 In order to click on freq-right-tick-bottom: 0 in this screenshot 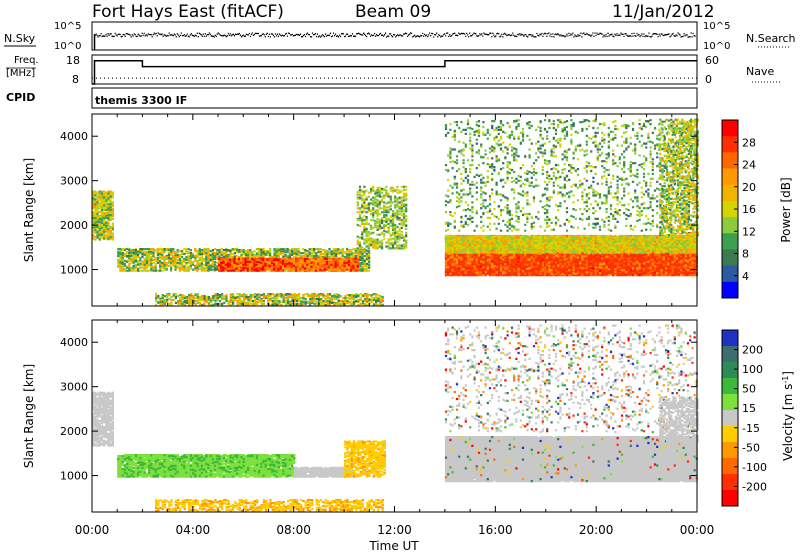, I will do `click(708, 79)`.